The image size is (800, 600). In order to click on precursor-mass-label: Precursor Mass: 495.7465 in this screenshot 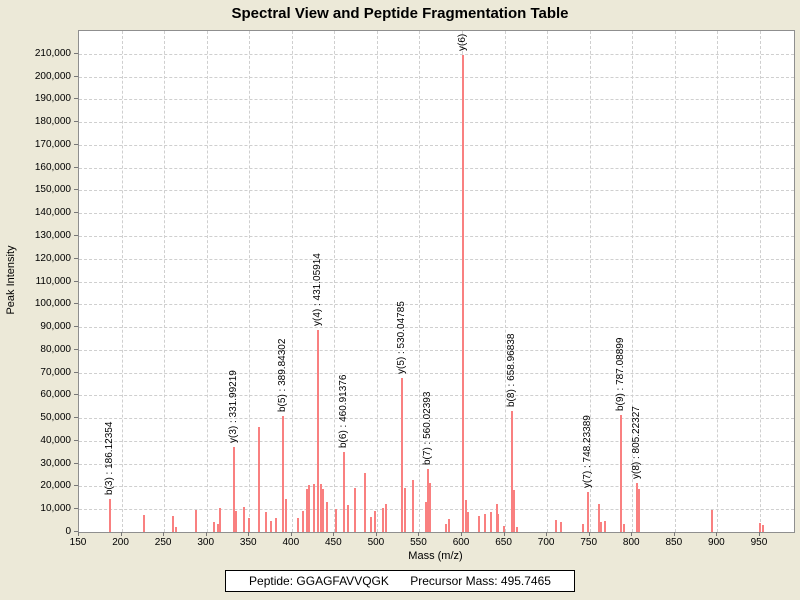, I will do `click(480, 581)`.